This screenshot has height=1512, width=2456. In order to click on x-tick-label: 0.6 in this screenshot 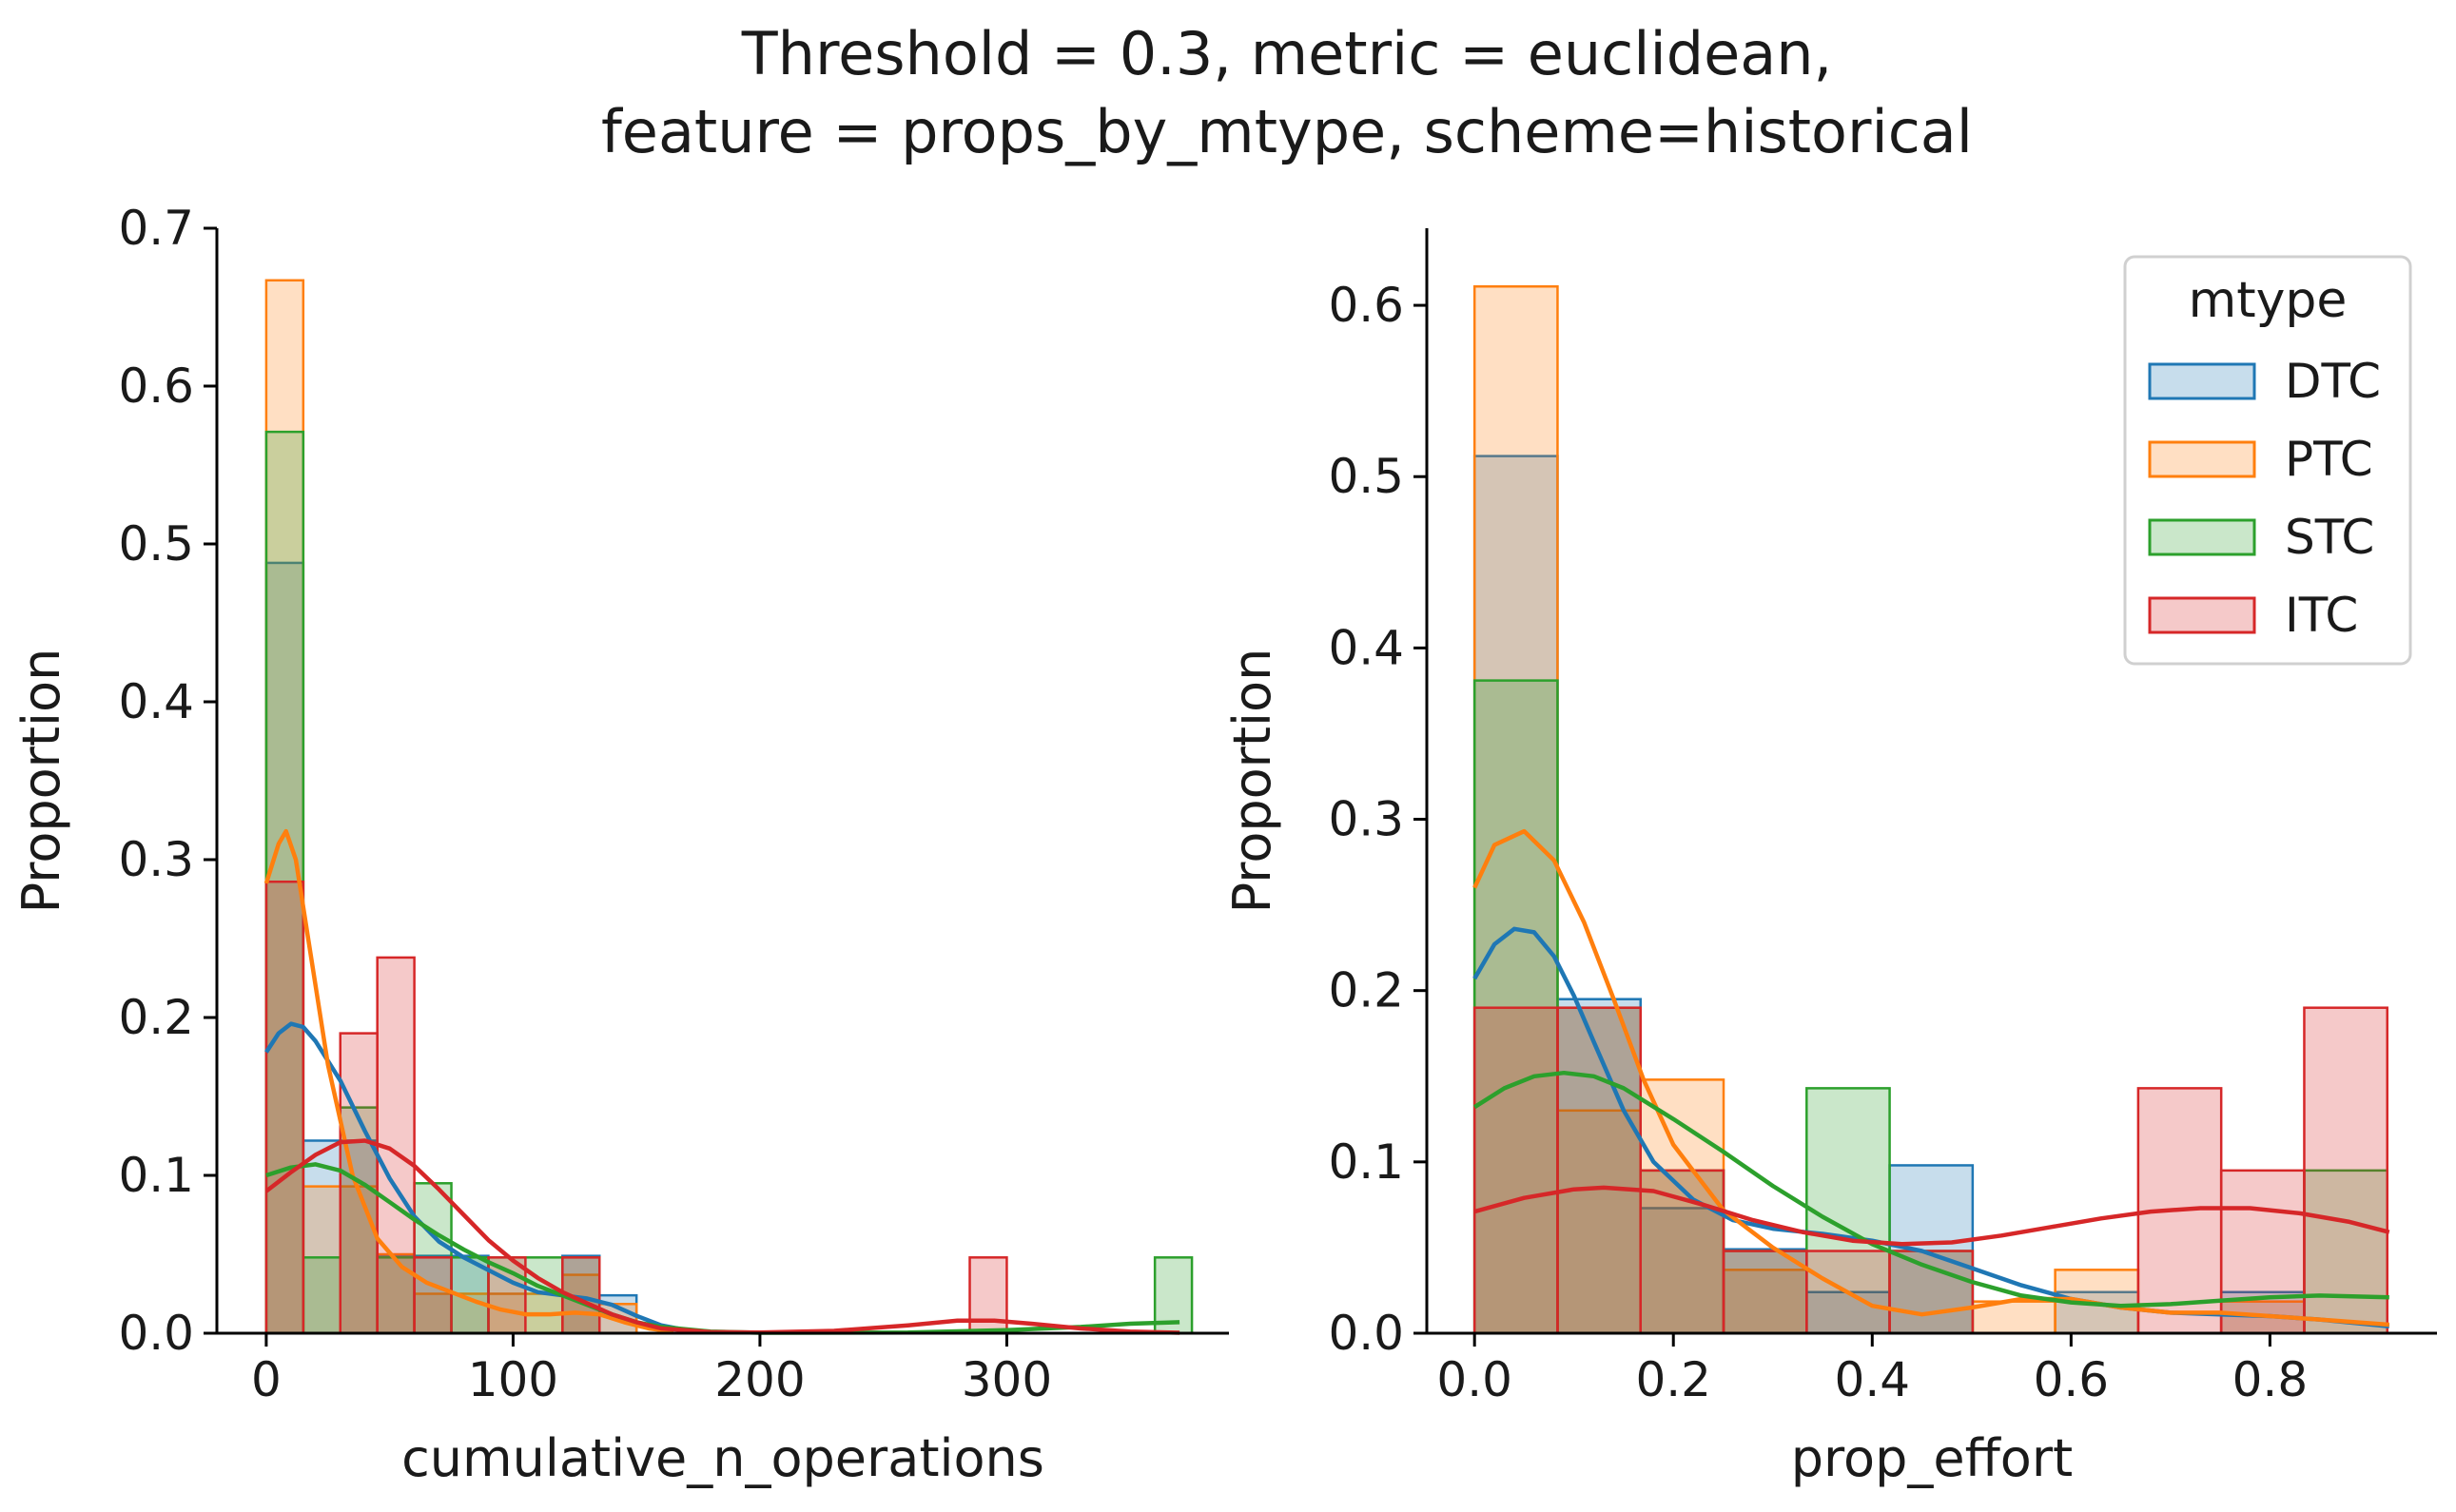, I will do `click(2072, 1380)`.